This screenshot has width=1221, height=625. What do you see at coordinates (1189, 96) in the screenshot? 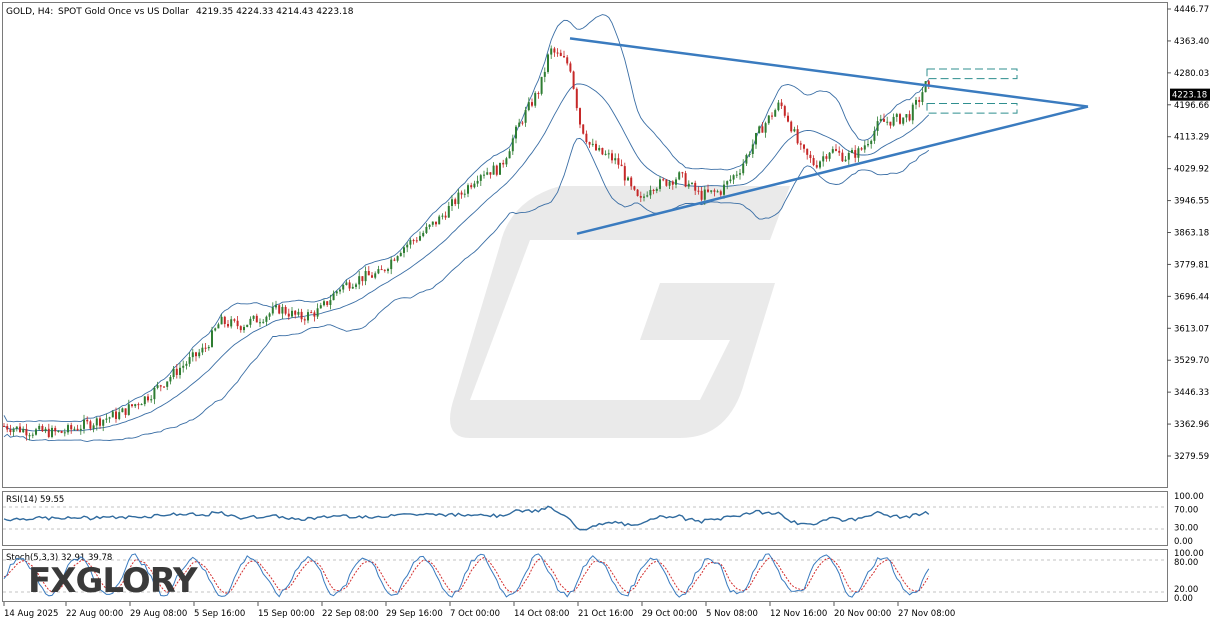
I see `current-price-value: 4223.18` at bounding box center [1189, 96].